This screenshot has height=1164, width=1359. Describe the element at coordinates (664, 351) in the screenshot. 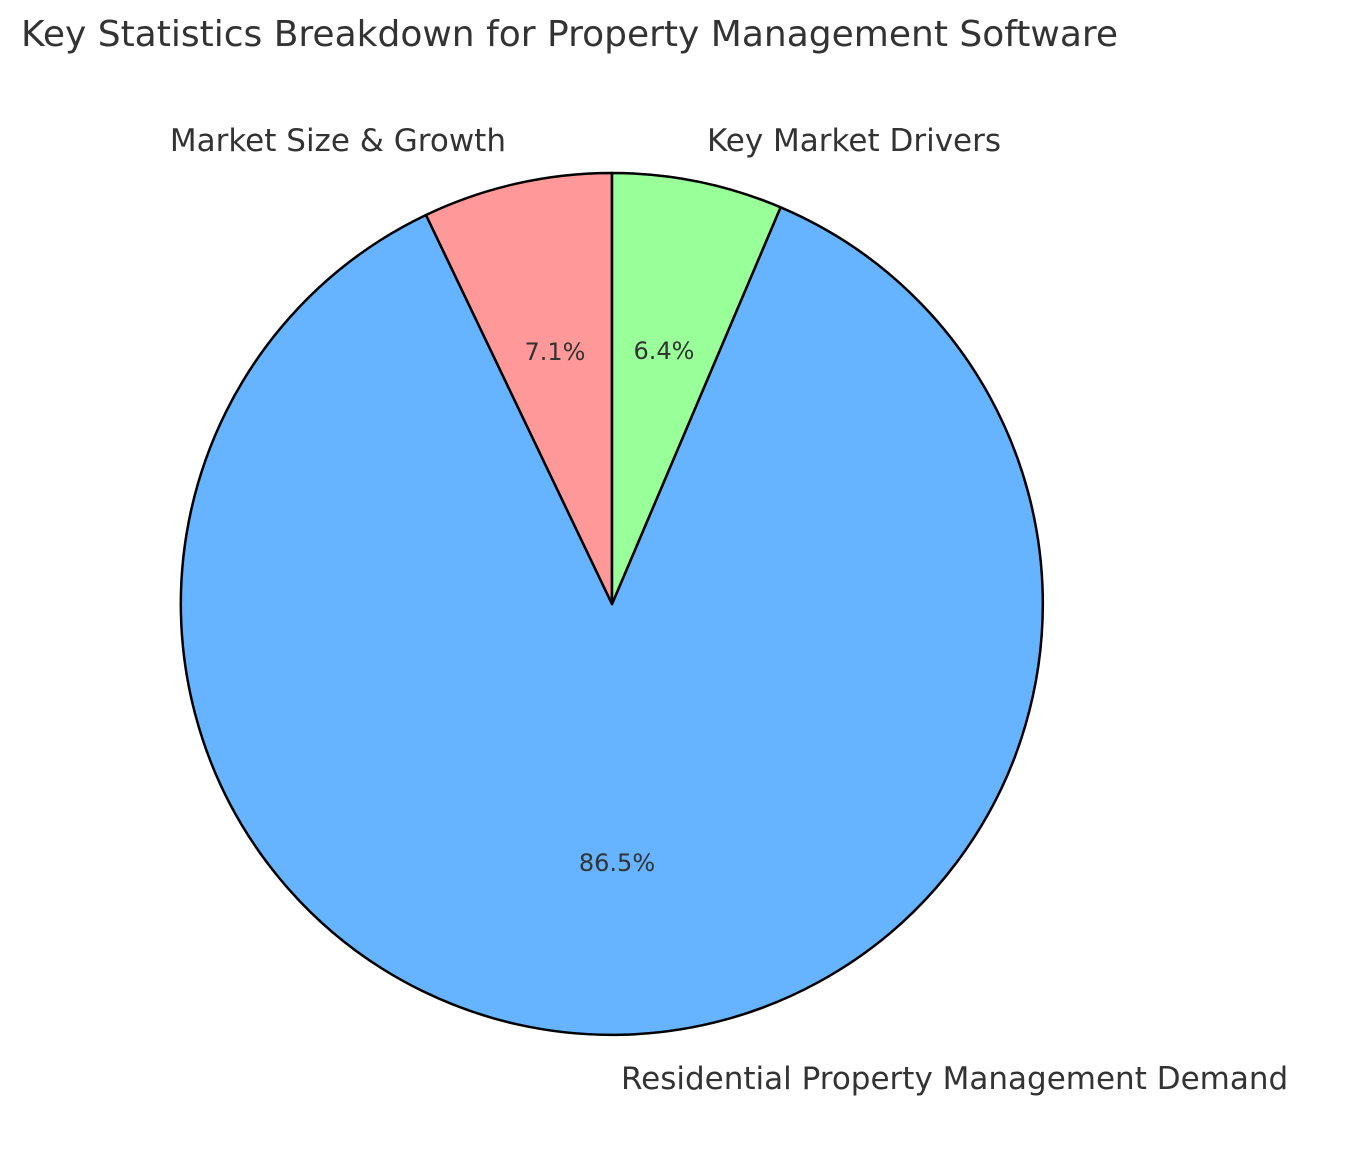

I see `pct-key-drivers: 6.4%` at that location.